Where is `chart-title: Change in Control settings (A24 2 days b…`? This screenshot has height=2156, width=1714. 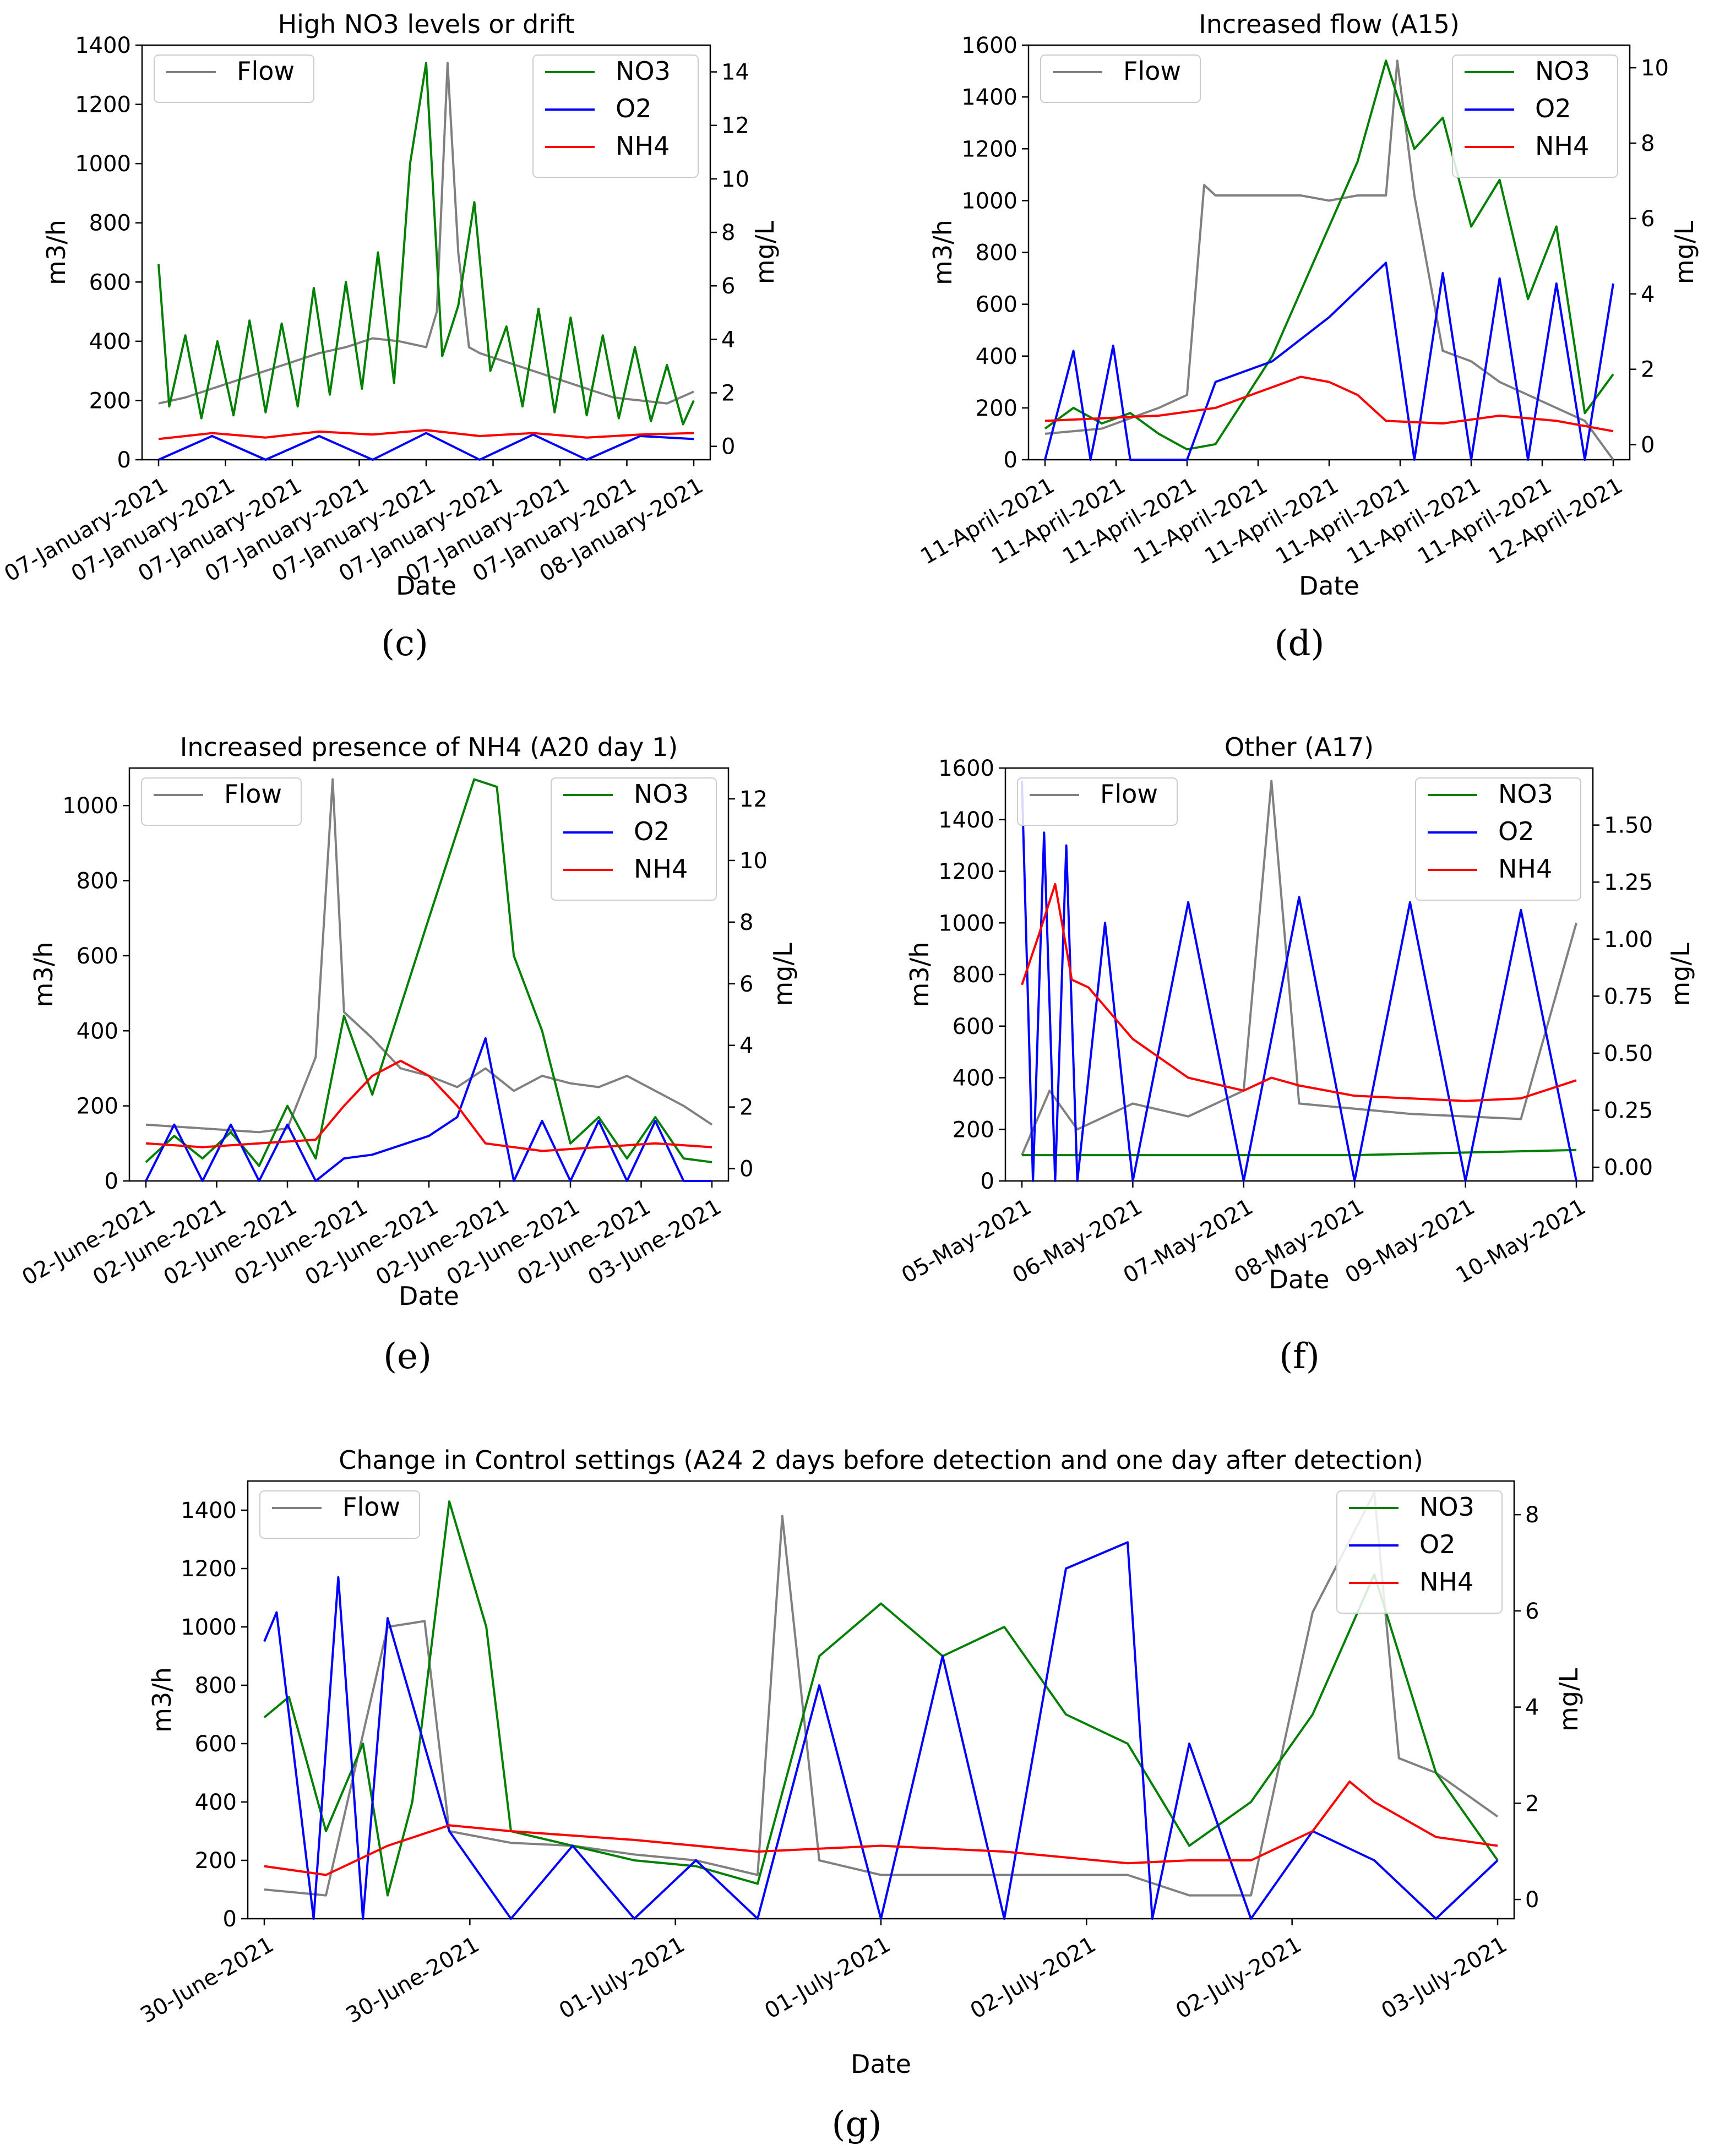 chart-title: Change in Control settings (A24 2 days b… is located at coordinates (881, 1460).